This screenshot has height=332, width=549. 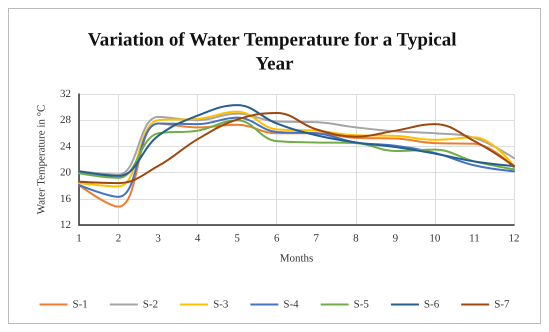 What do you see at coordinates (297, 258) in the screenshot?
I see `x-axis-title: Months` at bounding box center [297, 258].